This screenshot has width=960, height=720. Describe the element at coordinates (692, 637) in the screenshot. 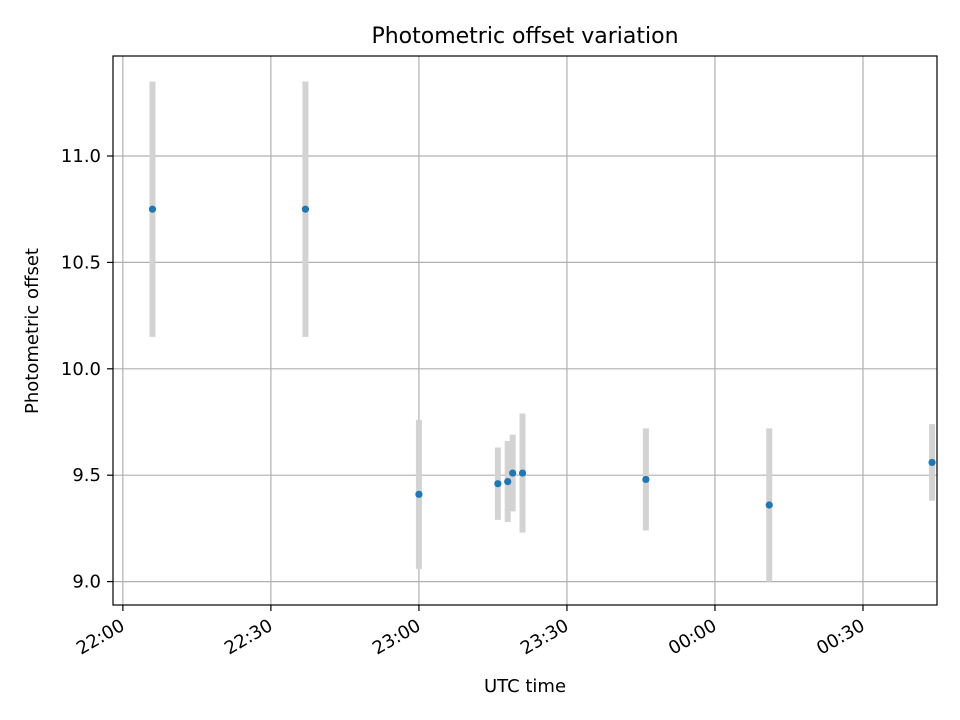

I see `x-tick-label: 00:00` at that location.